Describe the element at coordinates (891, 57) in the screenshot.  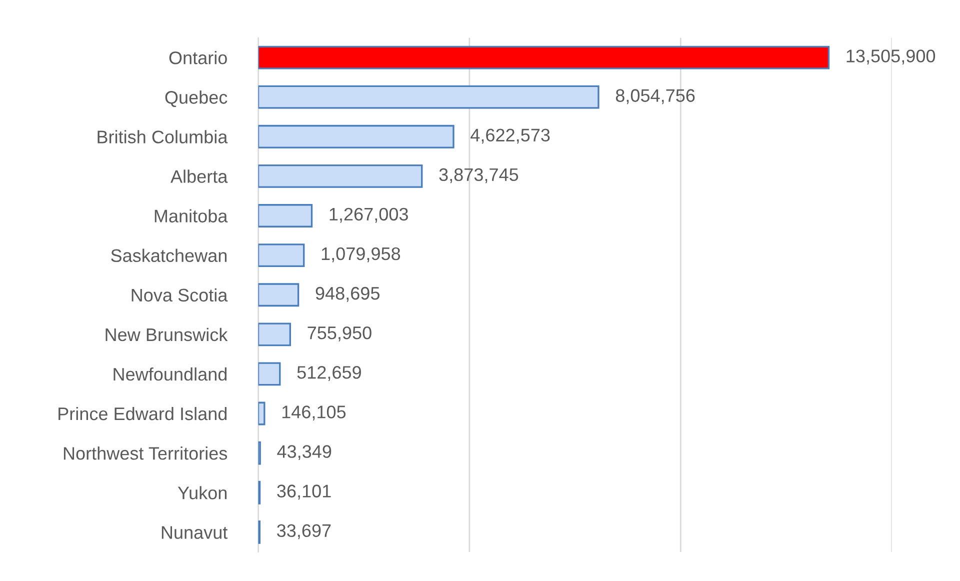
I see `data-label: 13,505,900` at that location.